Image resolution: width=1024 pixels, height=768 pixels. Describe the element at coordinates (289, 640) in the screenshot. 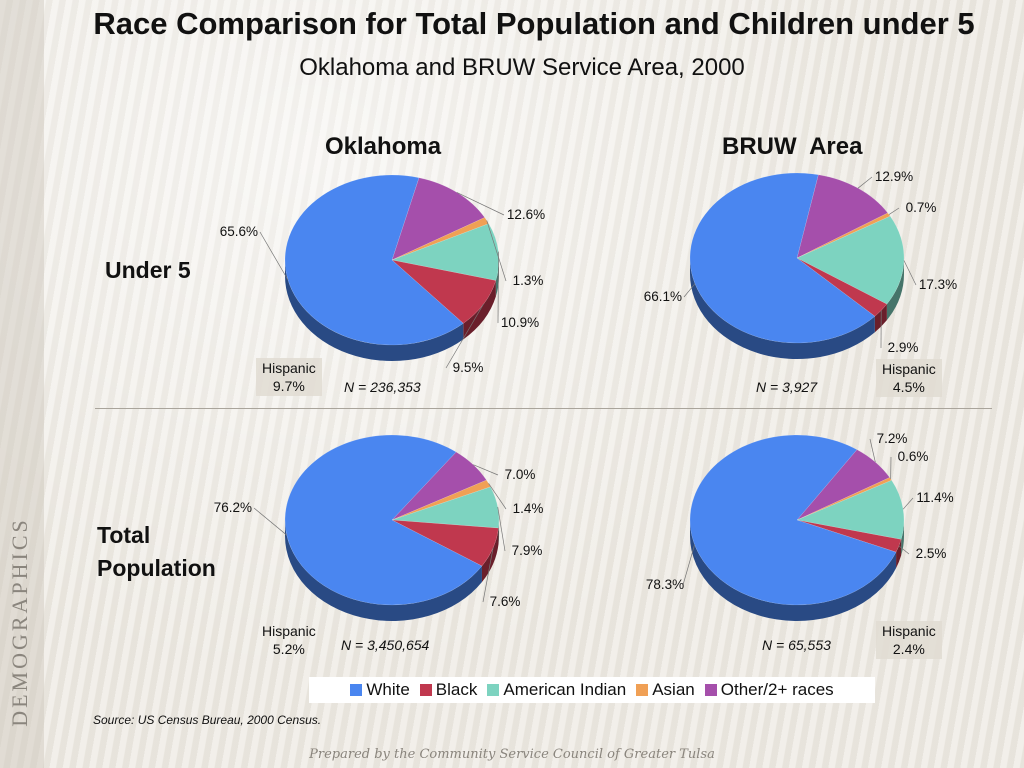

I see `hispanic-box-oklahoma-total: Hispanic 5.2%` at that location.